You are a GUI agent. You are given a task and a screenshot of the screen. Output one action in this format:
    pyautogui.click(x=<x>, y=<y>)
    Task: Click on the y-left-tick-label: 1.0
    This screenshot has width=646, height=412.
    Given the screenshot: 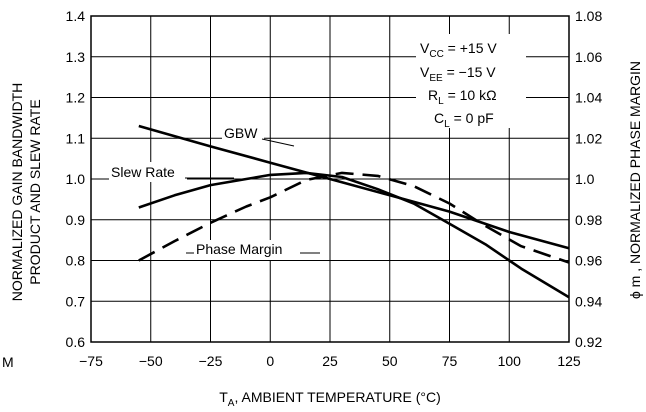 What is the action you would take?
    pyautogui.click(x=76, y=179)
    